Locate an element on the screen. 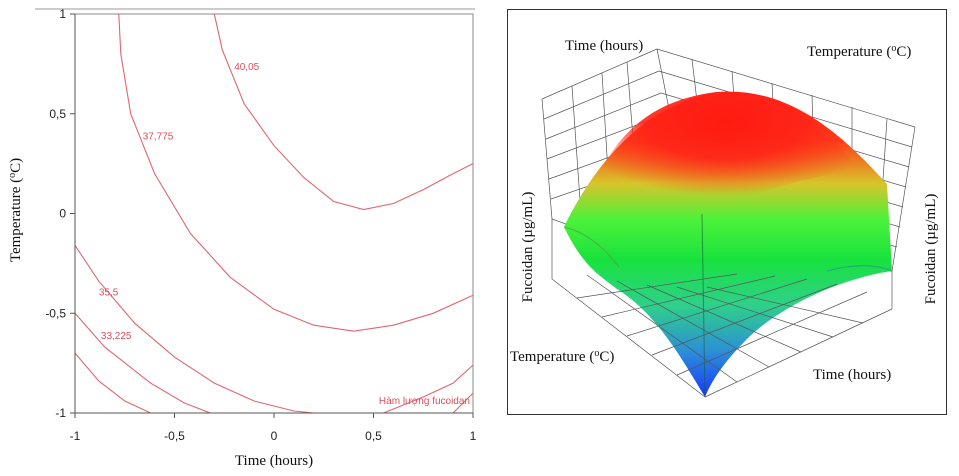 The image size is (959, 476). surface-cap is located at coordinates (724, 152).